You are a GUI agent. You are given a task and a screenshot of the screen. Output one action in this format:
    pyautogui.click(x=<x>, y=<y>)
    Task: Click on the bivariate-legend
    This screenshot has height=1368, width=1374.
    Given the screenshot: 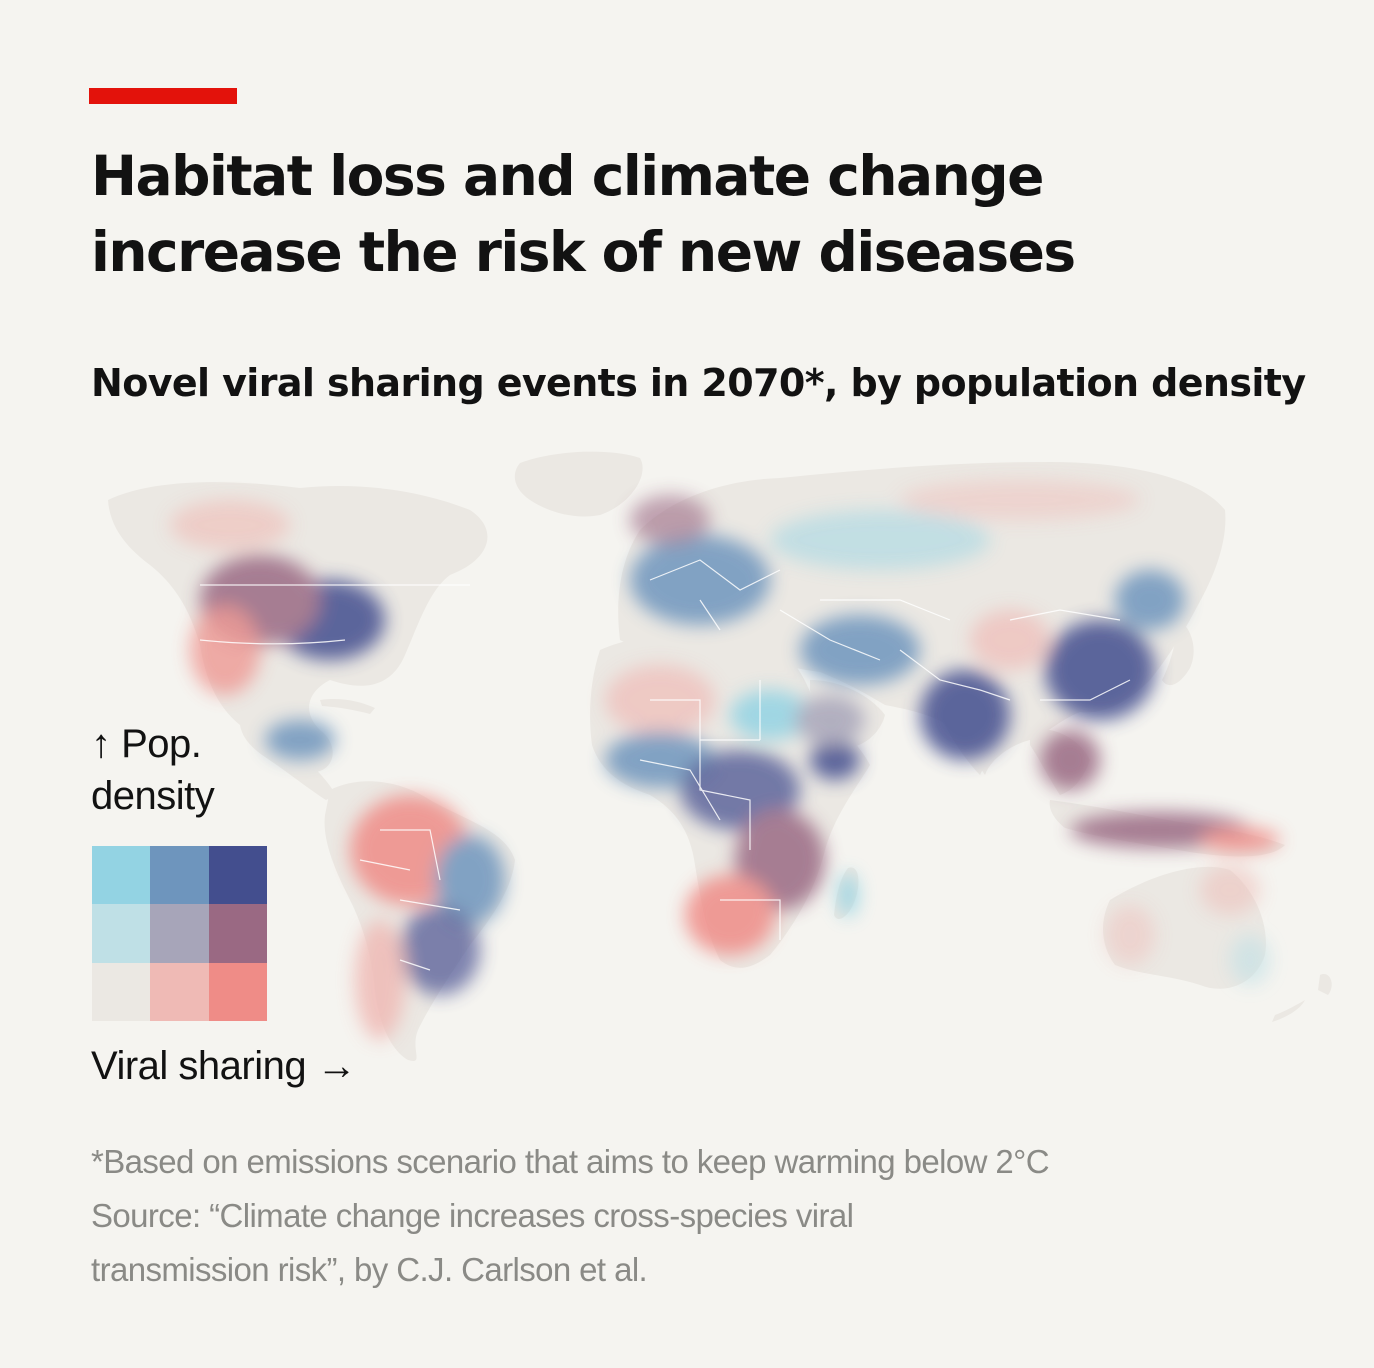 What is the action you would take?
    pyautogui.click(x=179, y=933)
    